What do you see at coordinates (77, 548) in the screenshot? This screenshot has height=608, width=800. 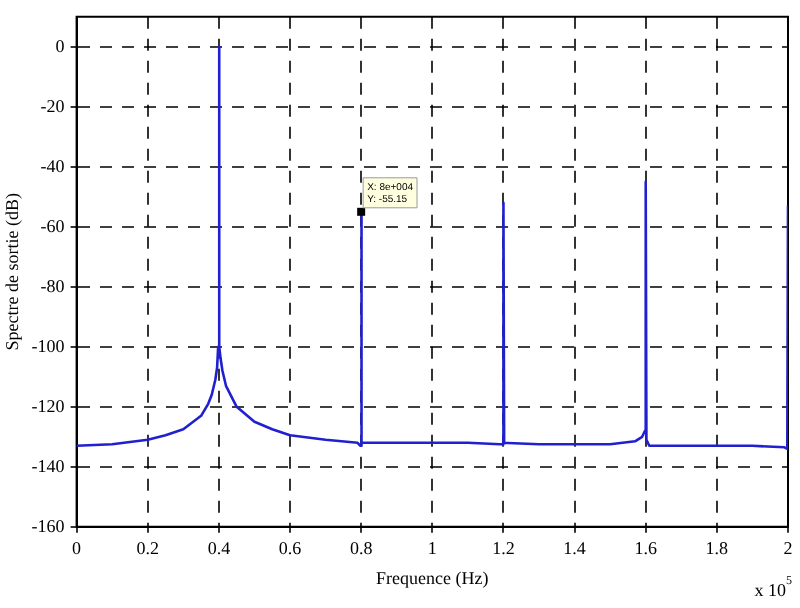 I see `x-tick-label: 0` at bounding box center [77, 548].